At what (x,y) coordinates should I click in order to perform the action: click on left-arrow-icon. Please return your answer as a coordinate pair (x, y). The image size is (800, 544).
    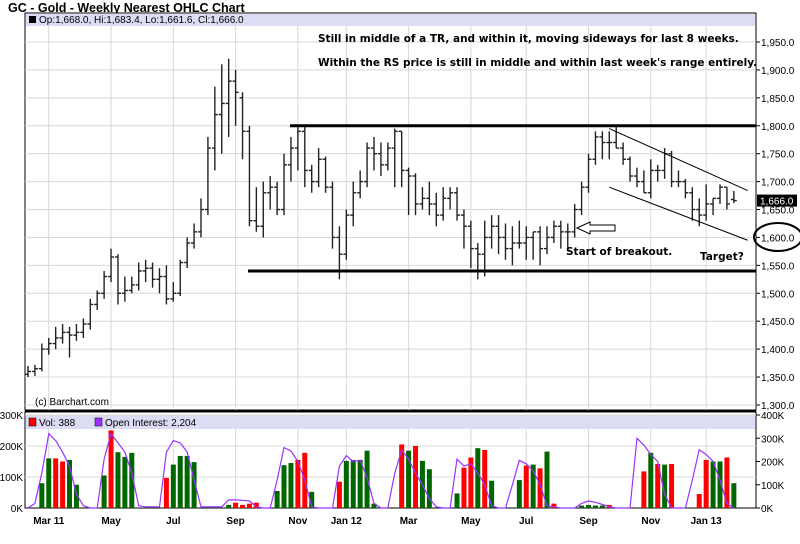
    Looking at the image, I should click on (595, 228).